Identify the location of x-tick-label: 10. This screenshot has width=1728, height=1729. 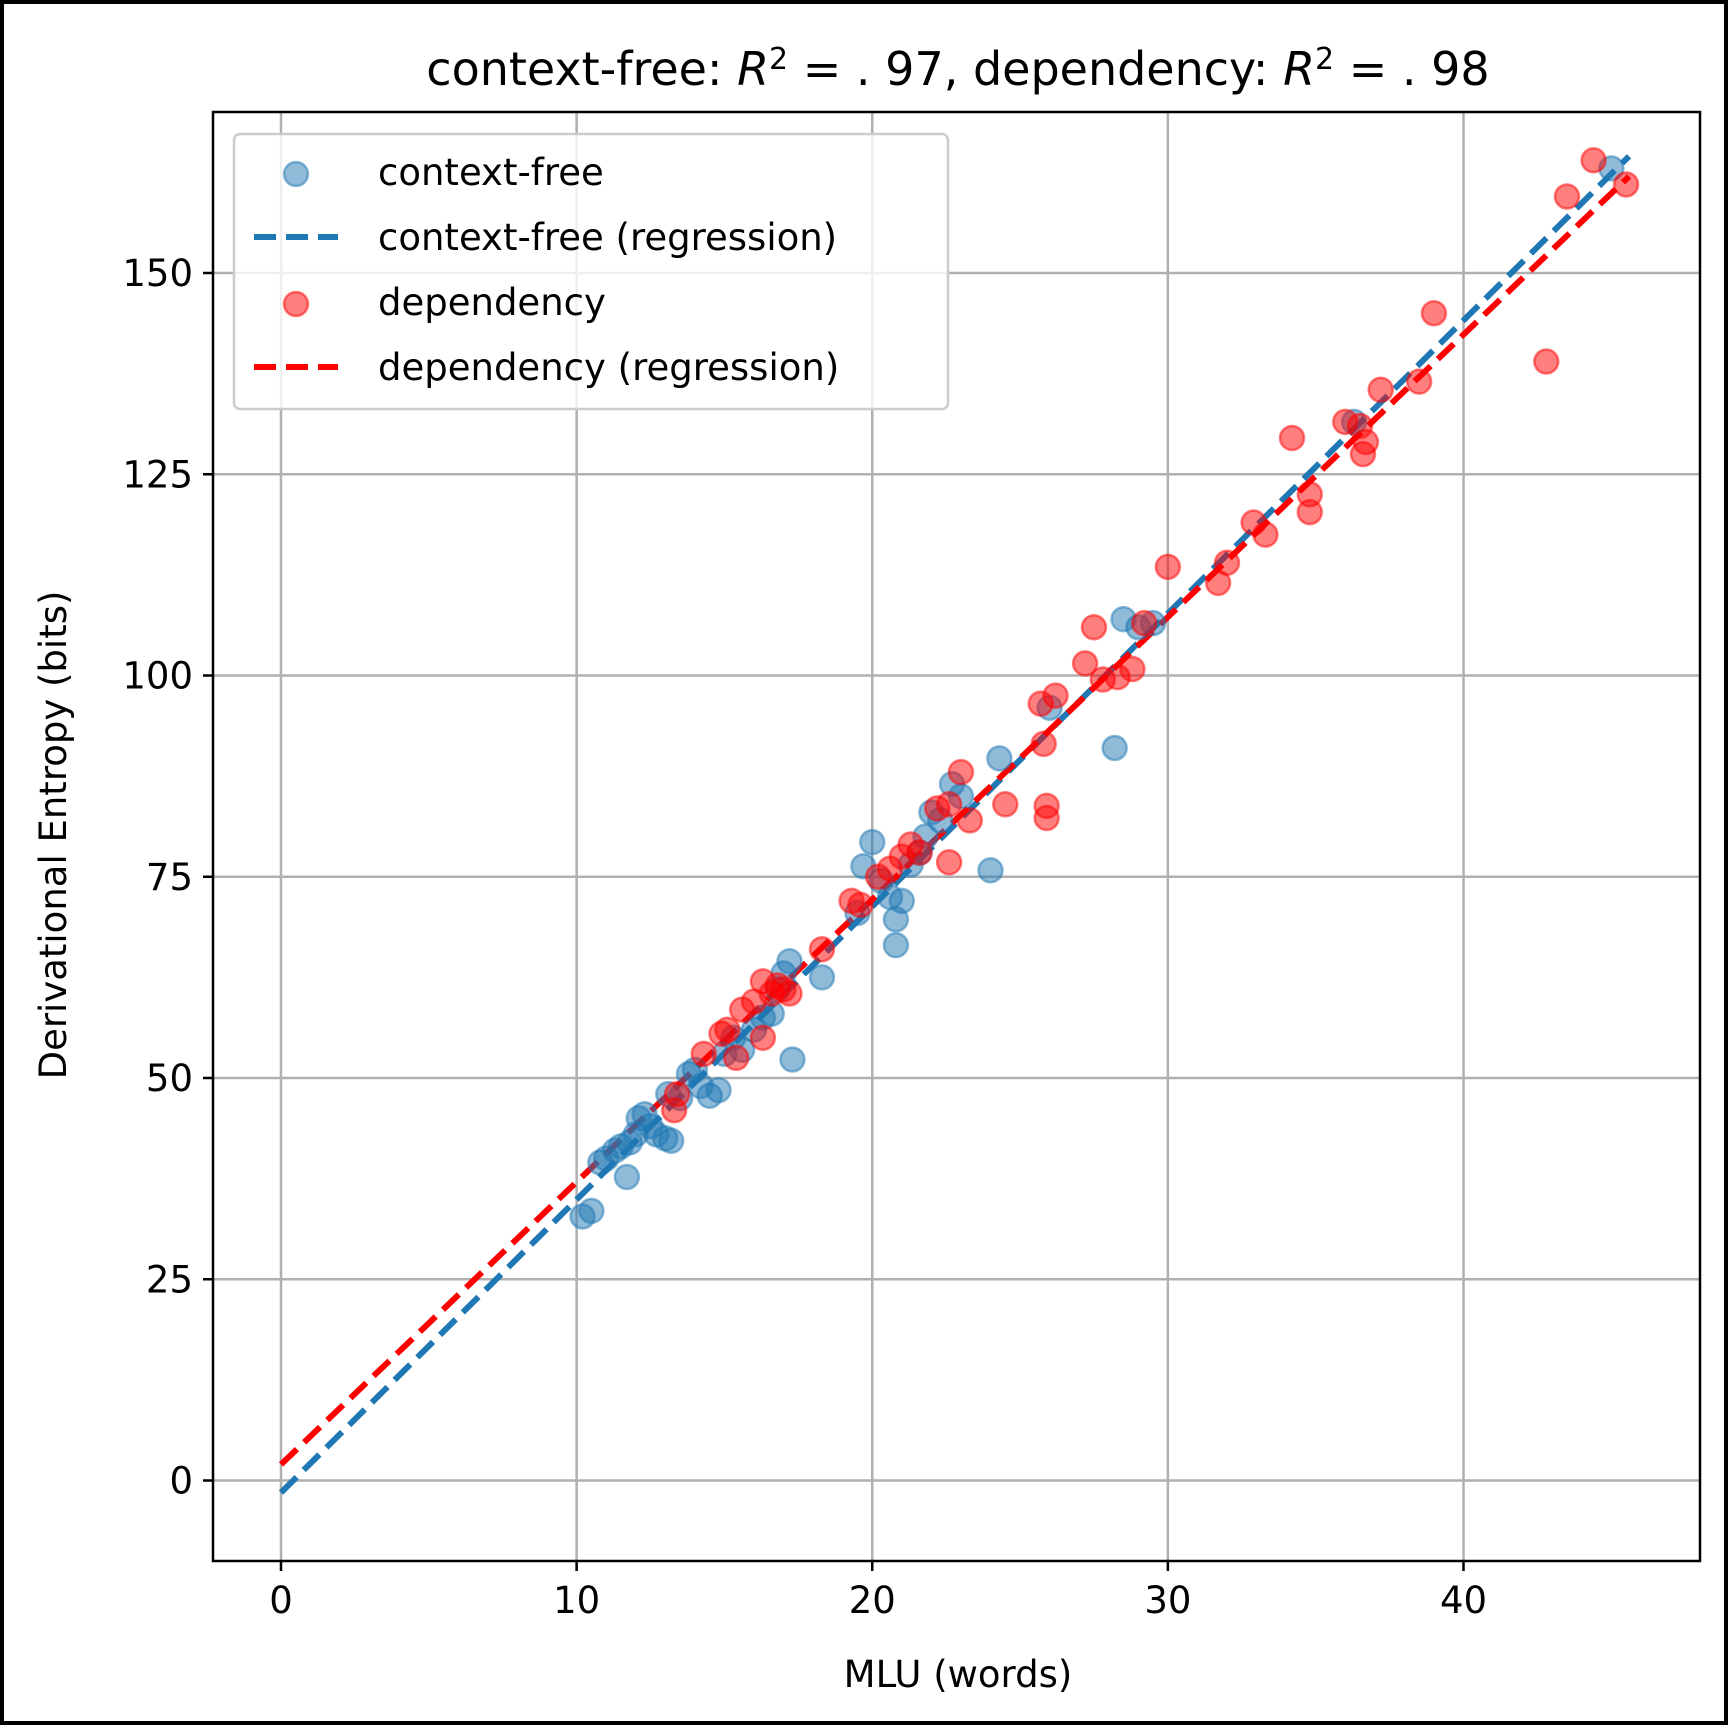
(576, 1600).